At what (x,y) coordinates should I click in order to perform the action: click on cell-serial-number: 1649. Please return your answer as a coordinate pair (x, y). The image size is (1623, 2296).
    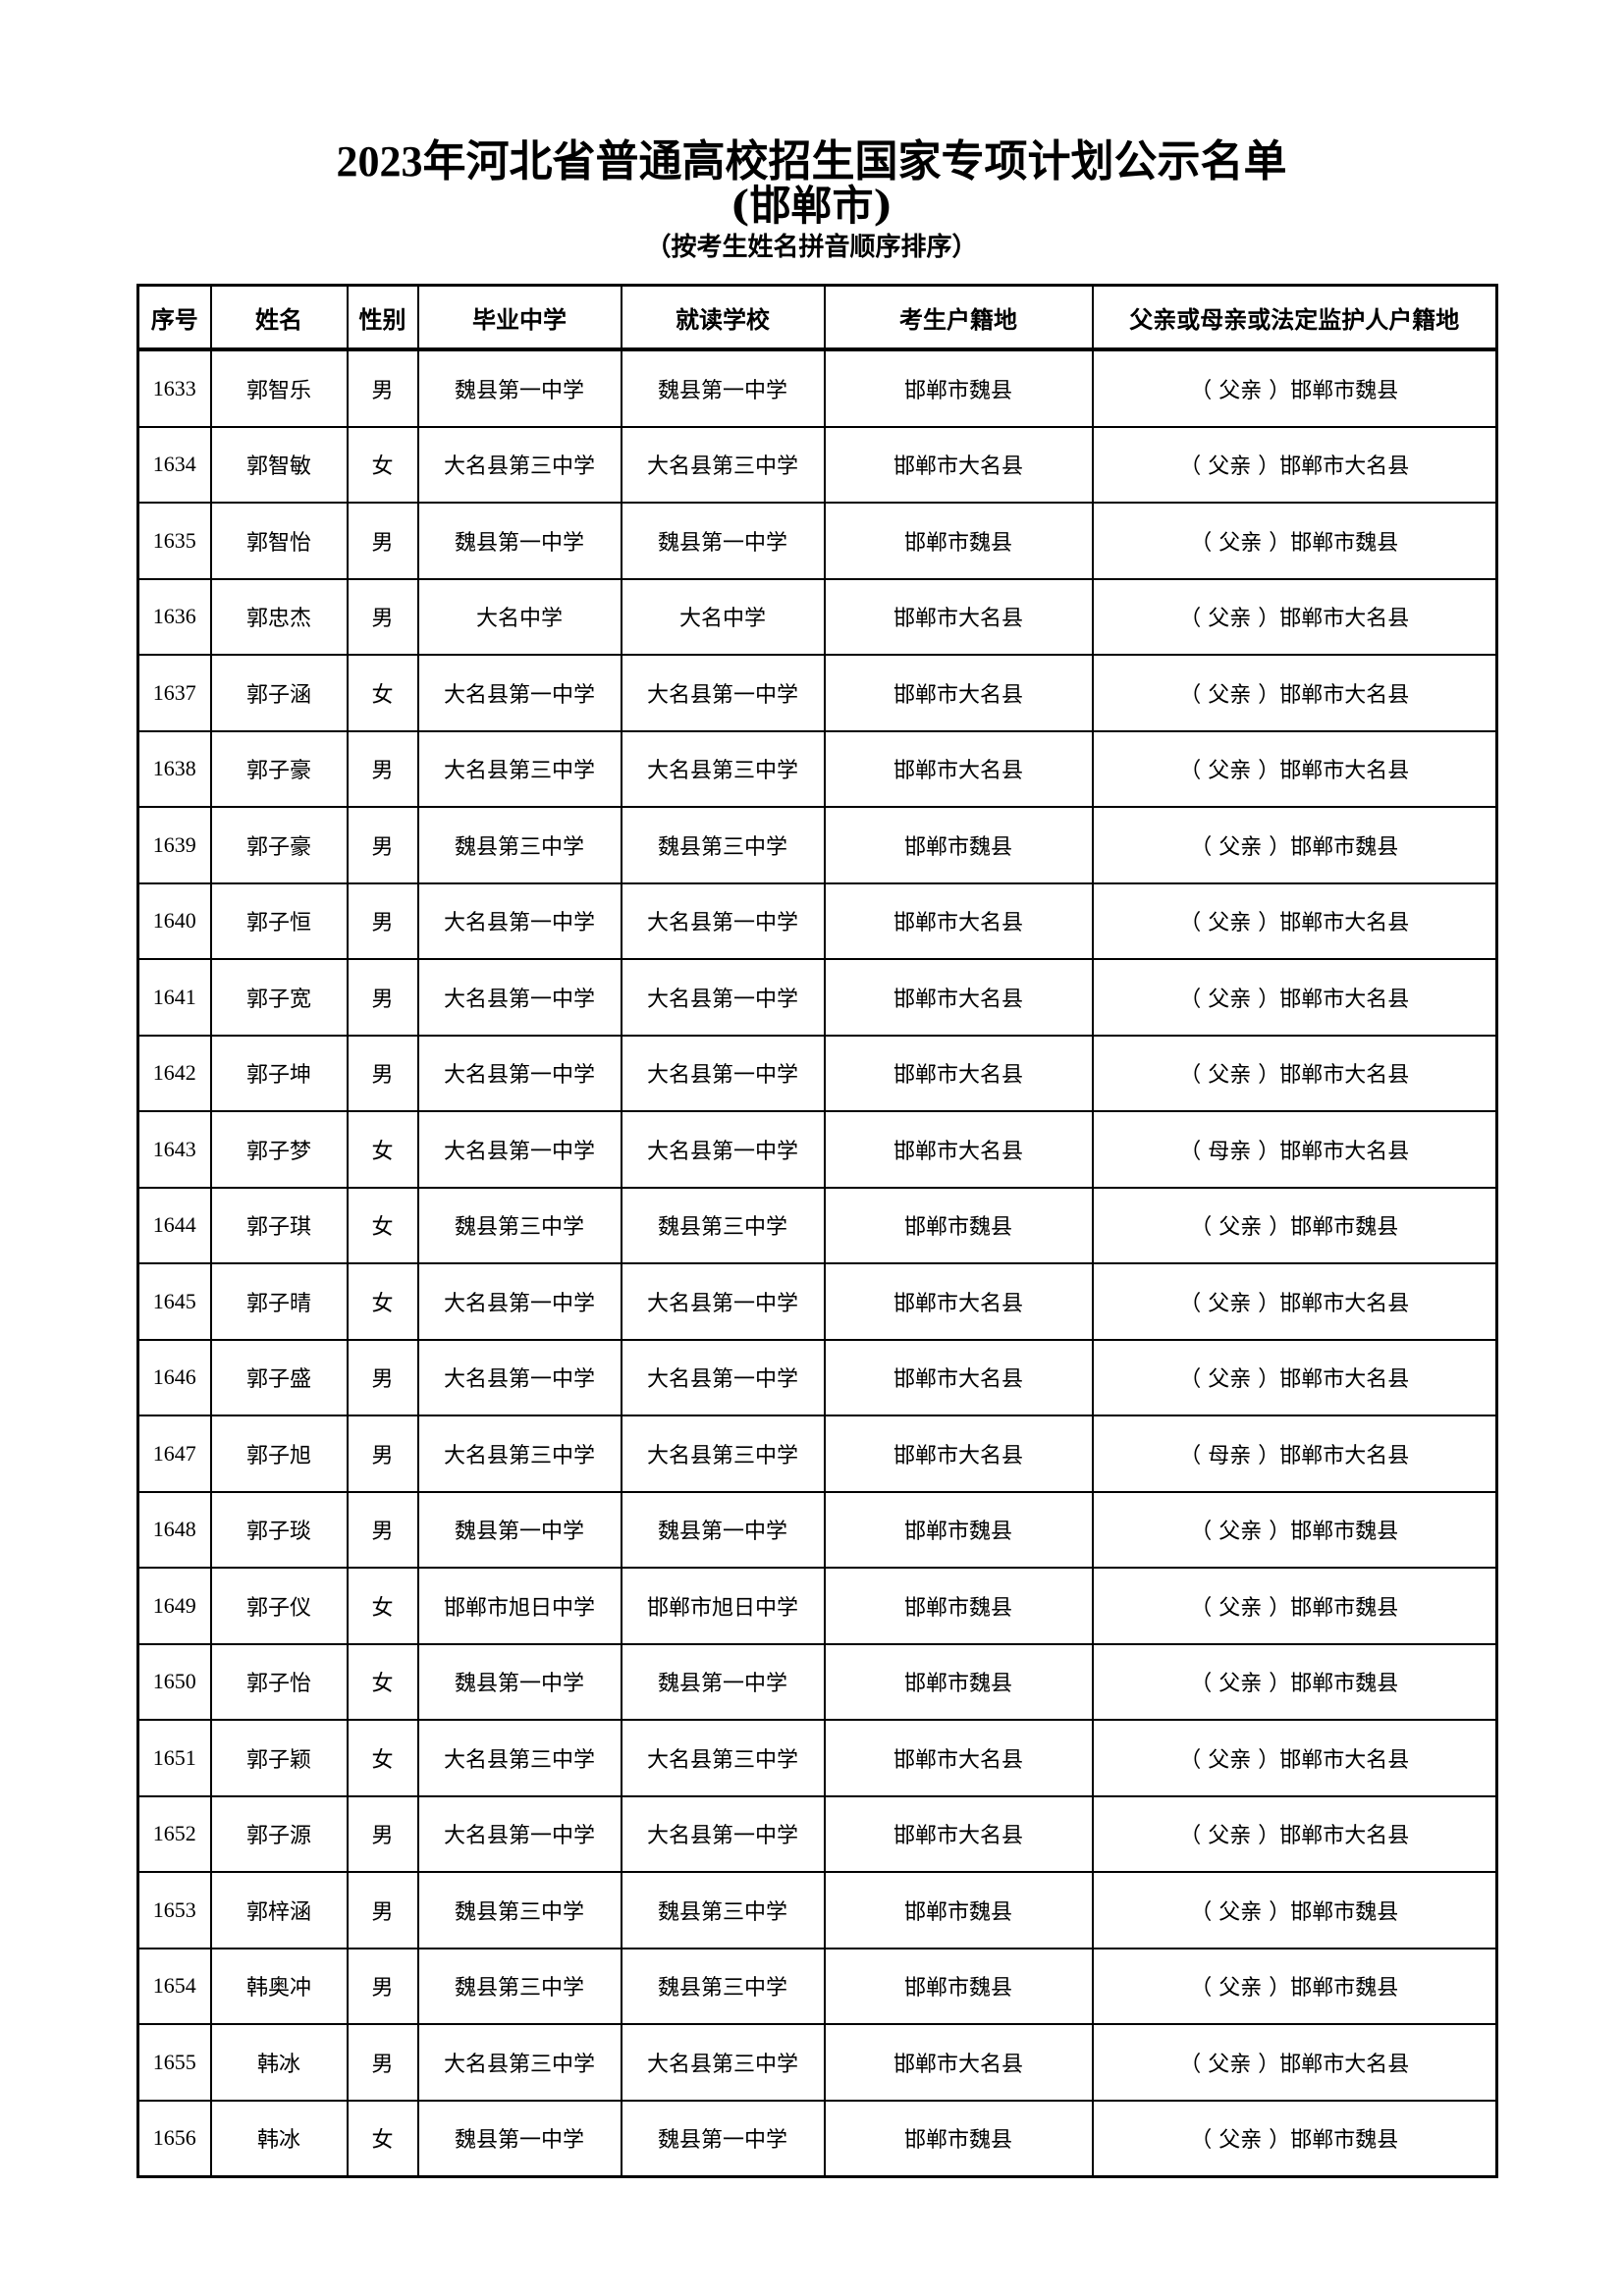
    Looking at the image, I should click on (174, 1606).